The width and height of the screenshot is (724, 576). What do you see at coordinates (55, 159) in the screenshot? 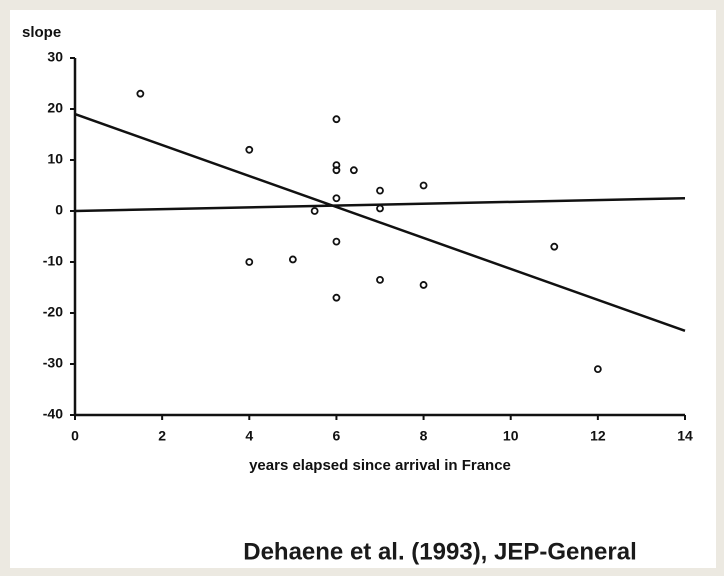
I see `y-tick-label: 10` at bounding box center [55, 159].